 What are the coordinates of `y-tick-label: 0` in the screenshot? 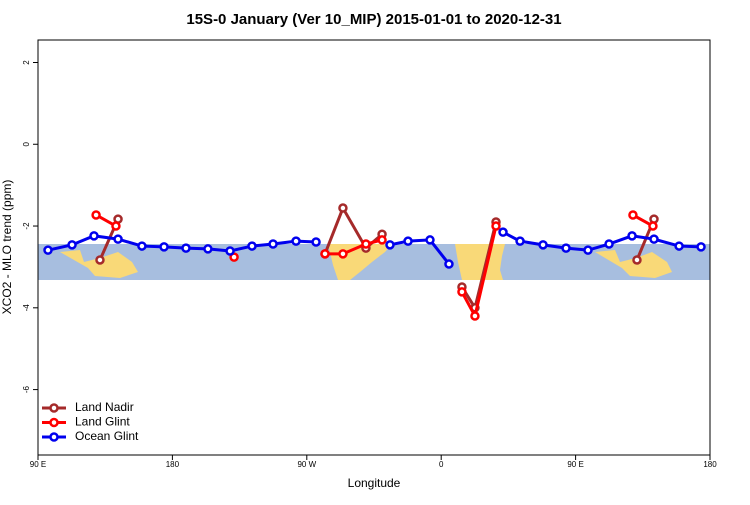 It's located at (26, 143).